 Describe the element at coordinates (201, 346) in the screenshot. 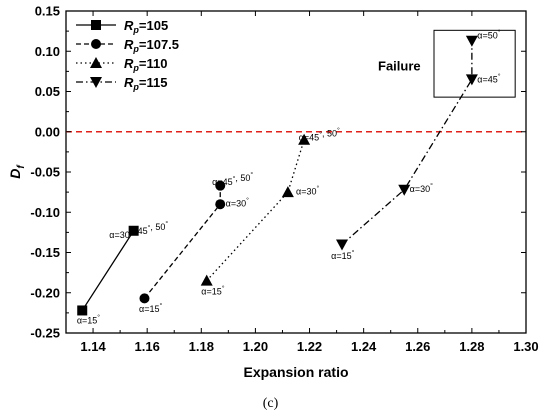

I see `x-tick-label: 1.18` at that location.